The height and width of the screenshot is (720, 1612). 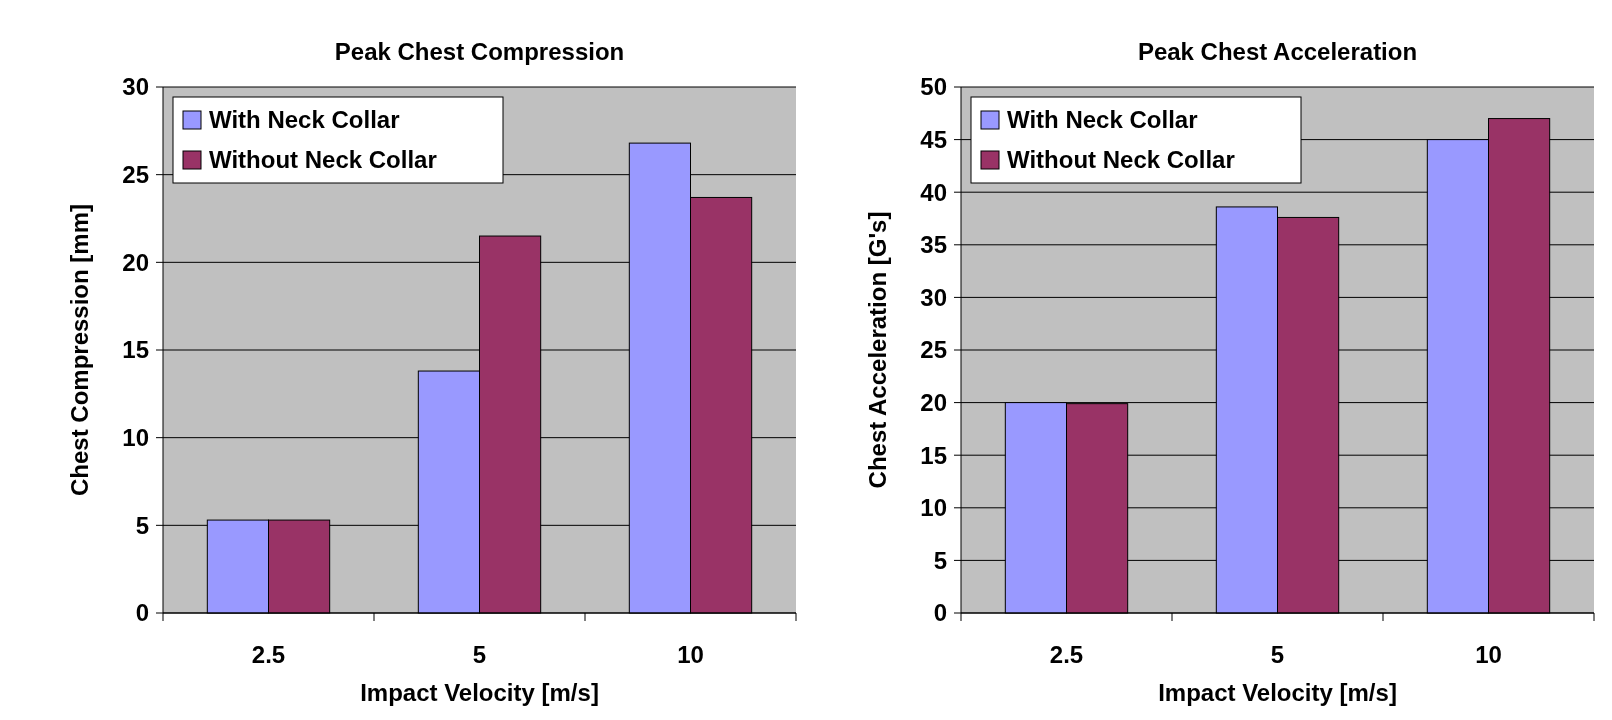 What do you see at coordinates (1277, 51) in the screenshot?
I see `chart-title: Peak Chest Acceleration` at bounding box center [1277, 51].